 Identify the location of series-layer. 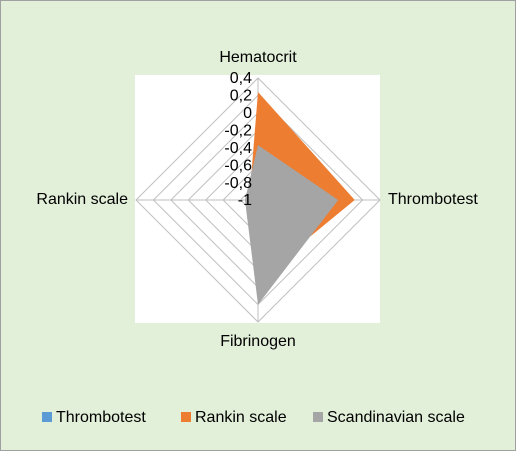
(299, 198).